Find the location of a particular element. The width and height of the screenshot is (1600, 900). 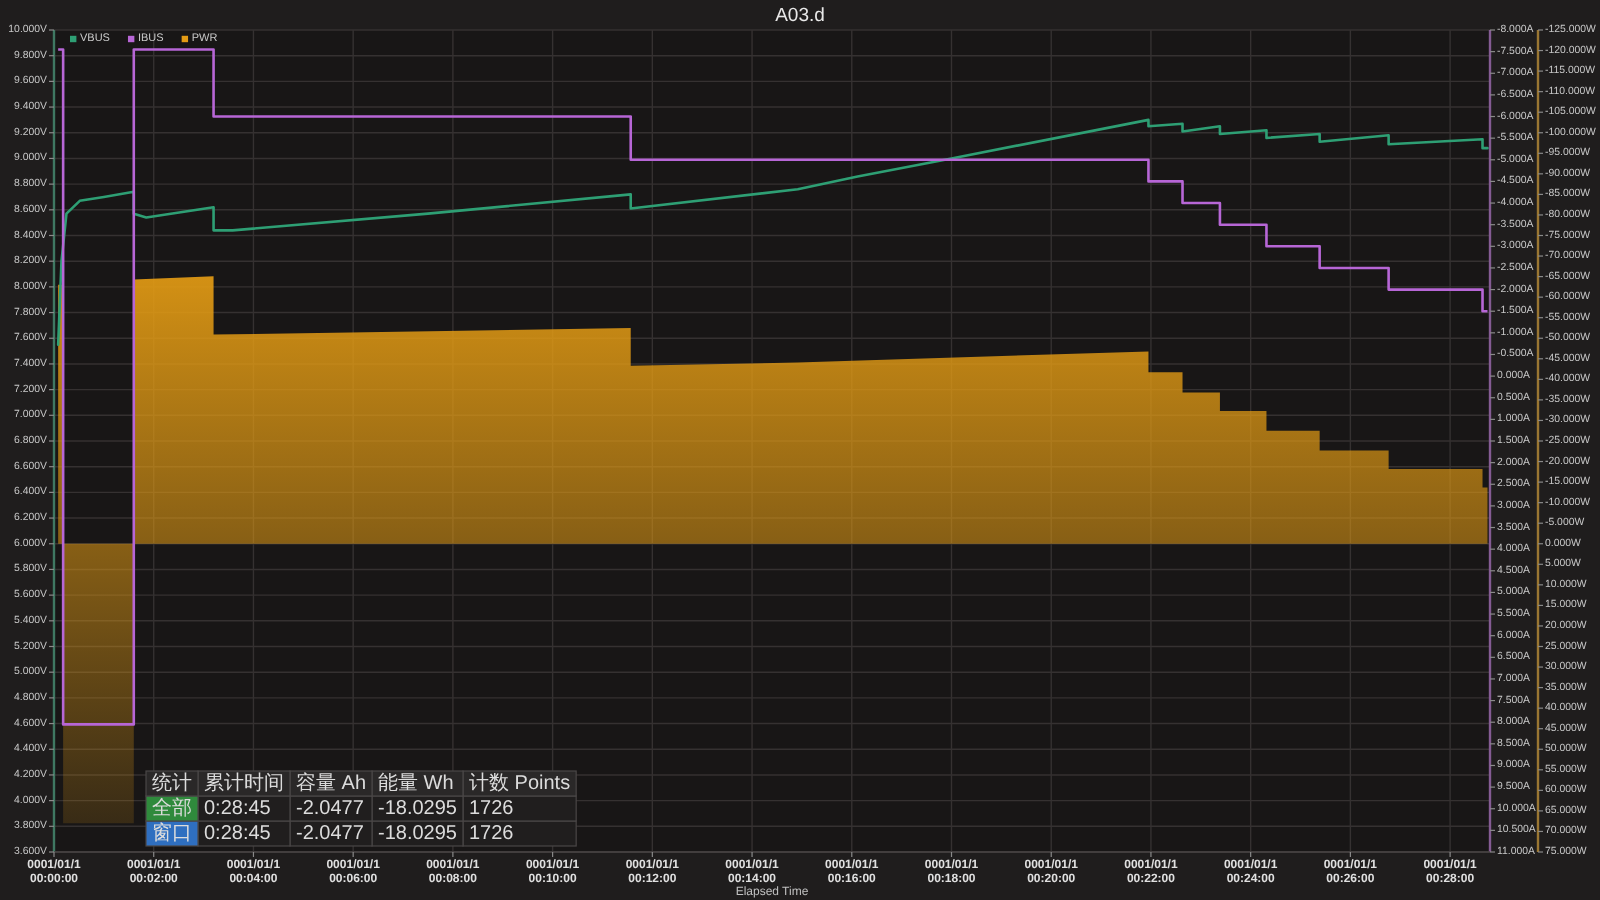

annotation: 计数 Points is located at coordinates (520, 782).